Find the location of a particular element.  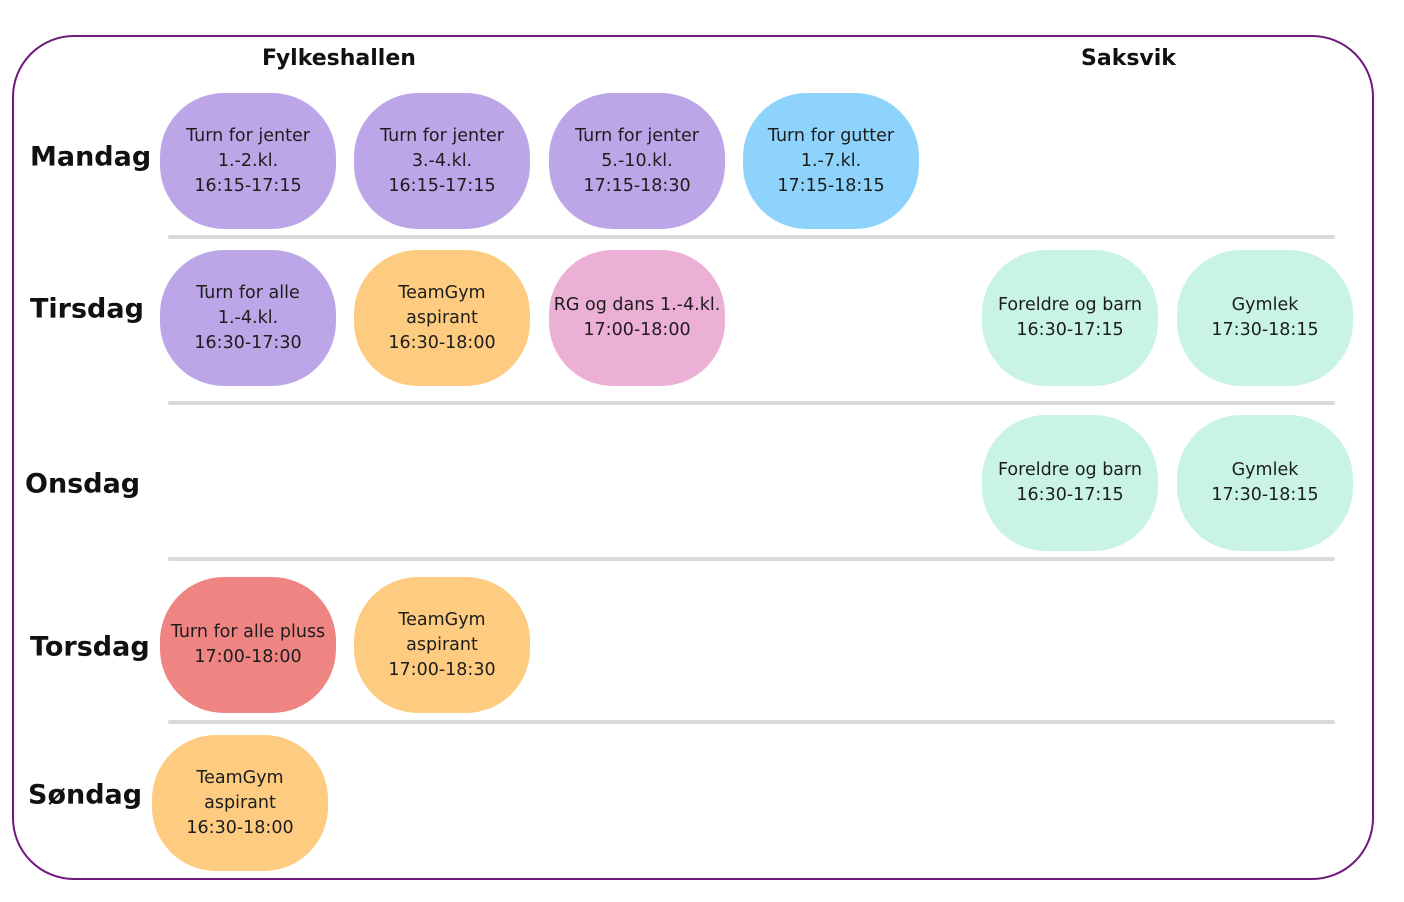

session-grade: 1.-7.kl. is located at coordinates (831, 160).